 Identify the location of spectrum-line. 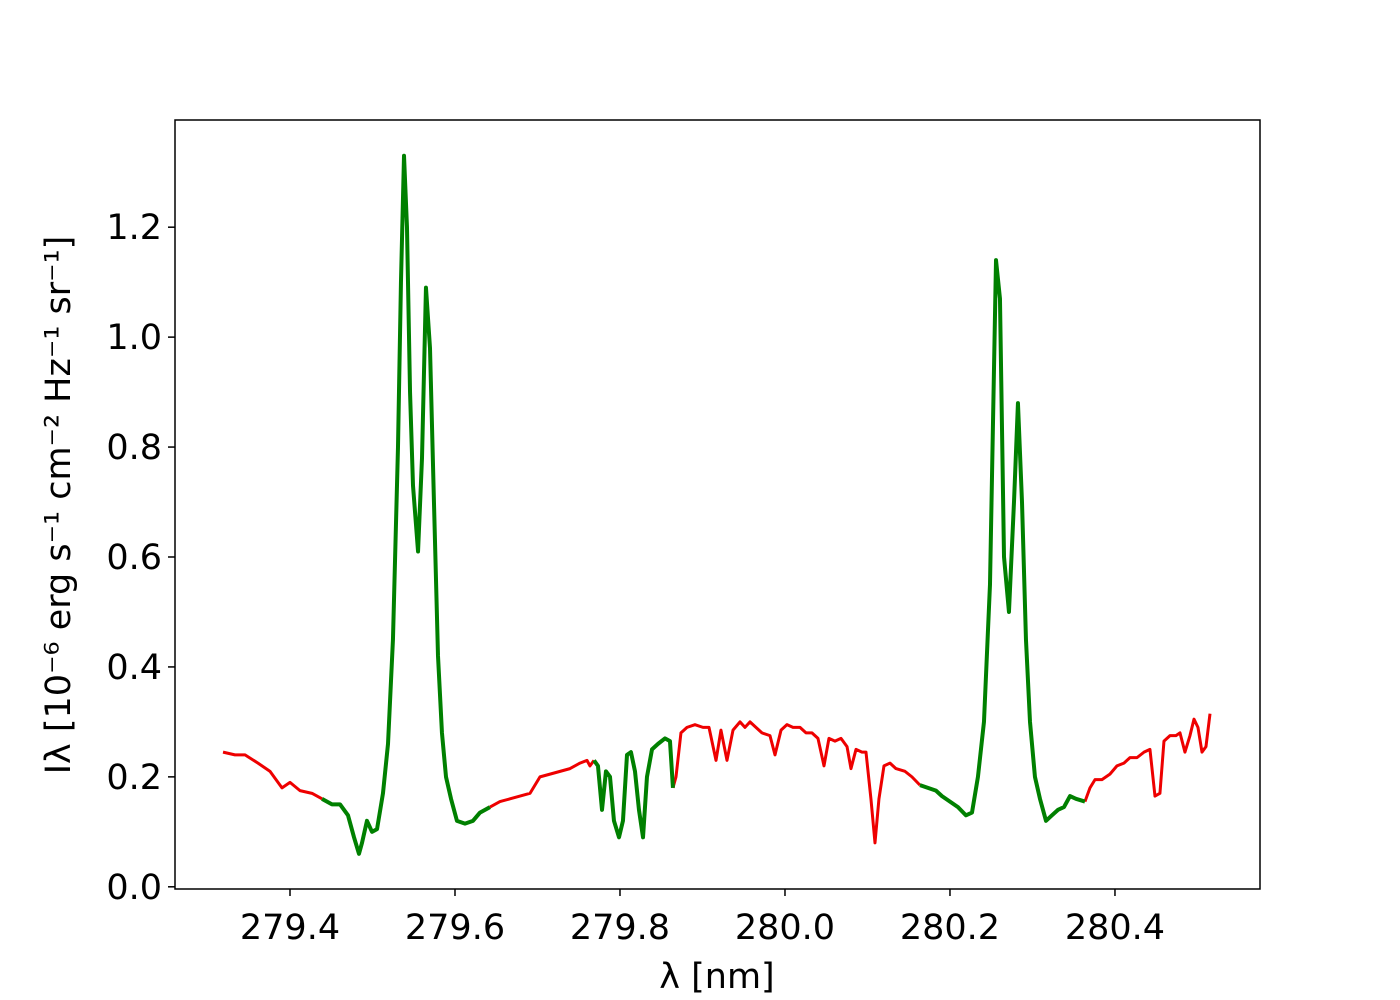
(717, 779).